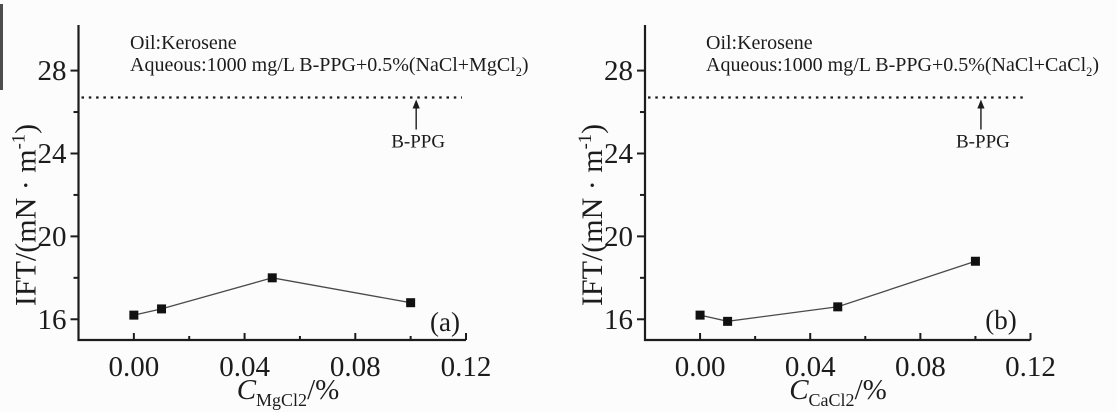  Describe the element at coordinates (838, 392) in the screenshot. I see `x-axis-label: CCaCl2/%` at that location.